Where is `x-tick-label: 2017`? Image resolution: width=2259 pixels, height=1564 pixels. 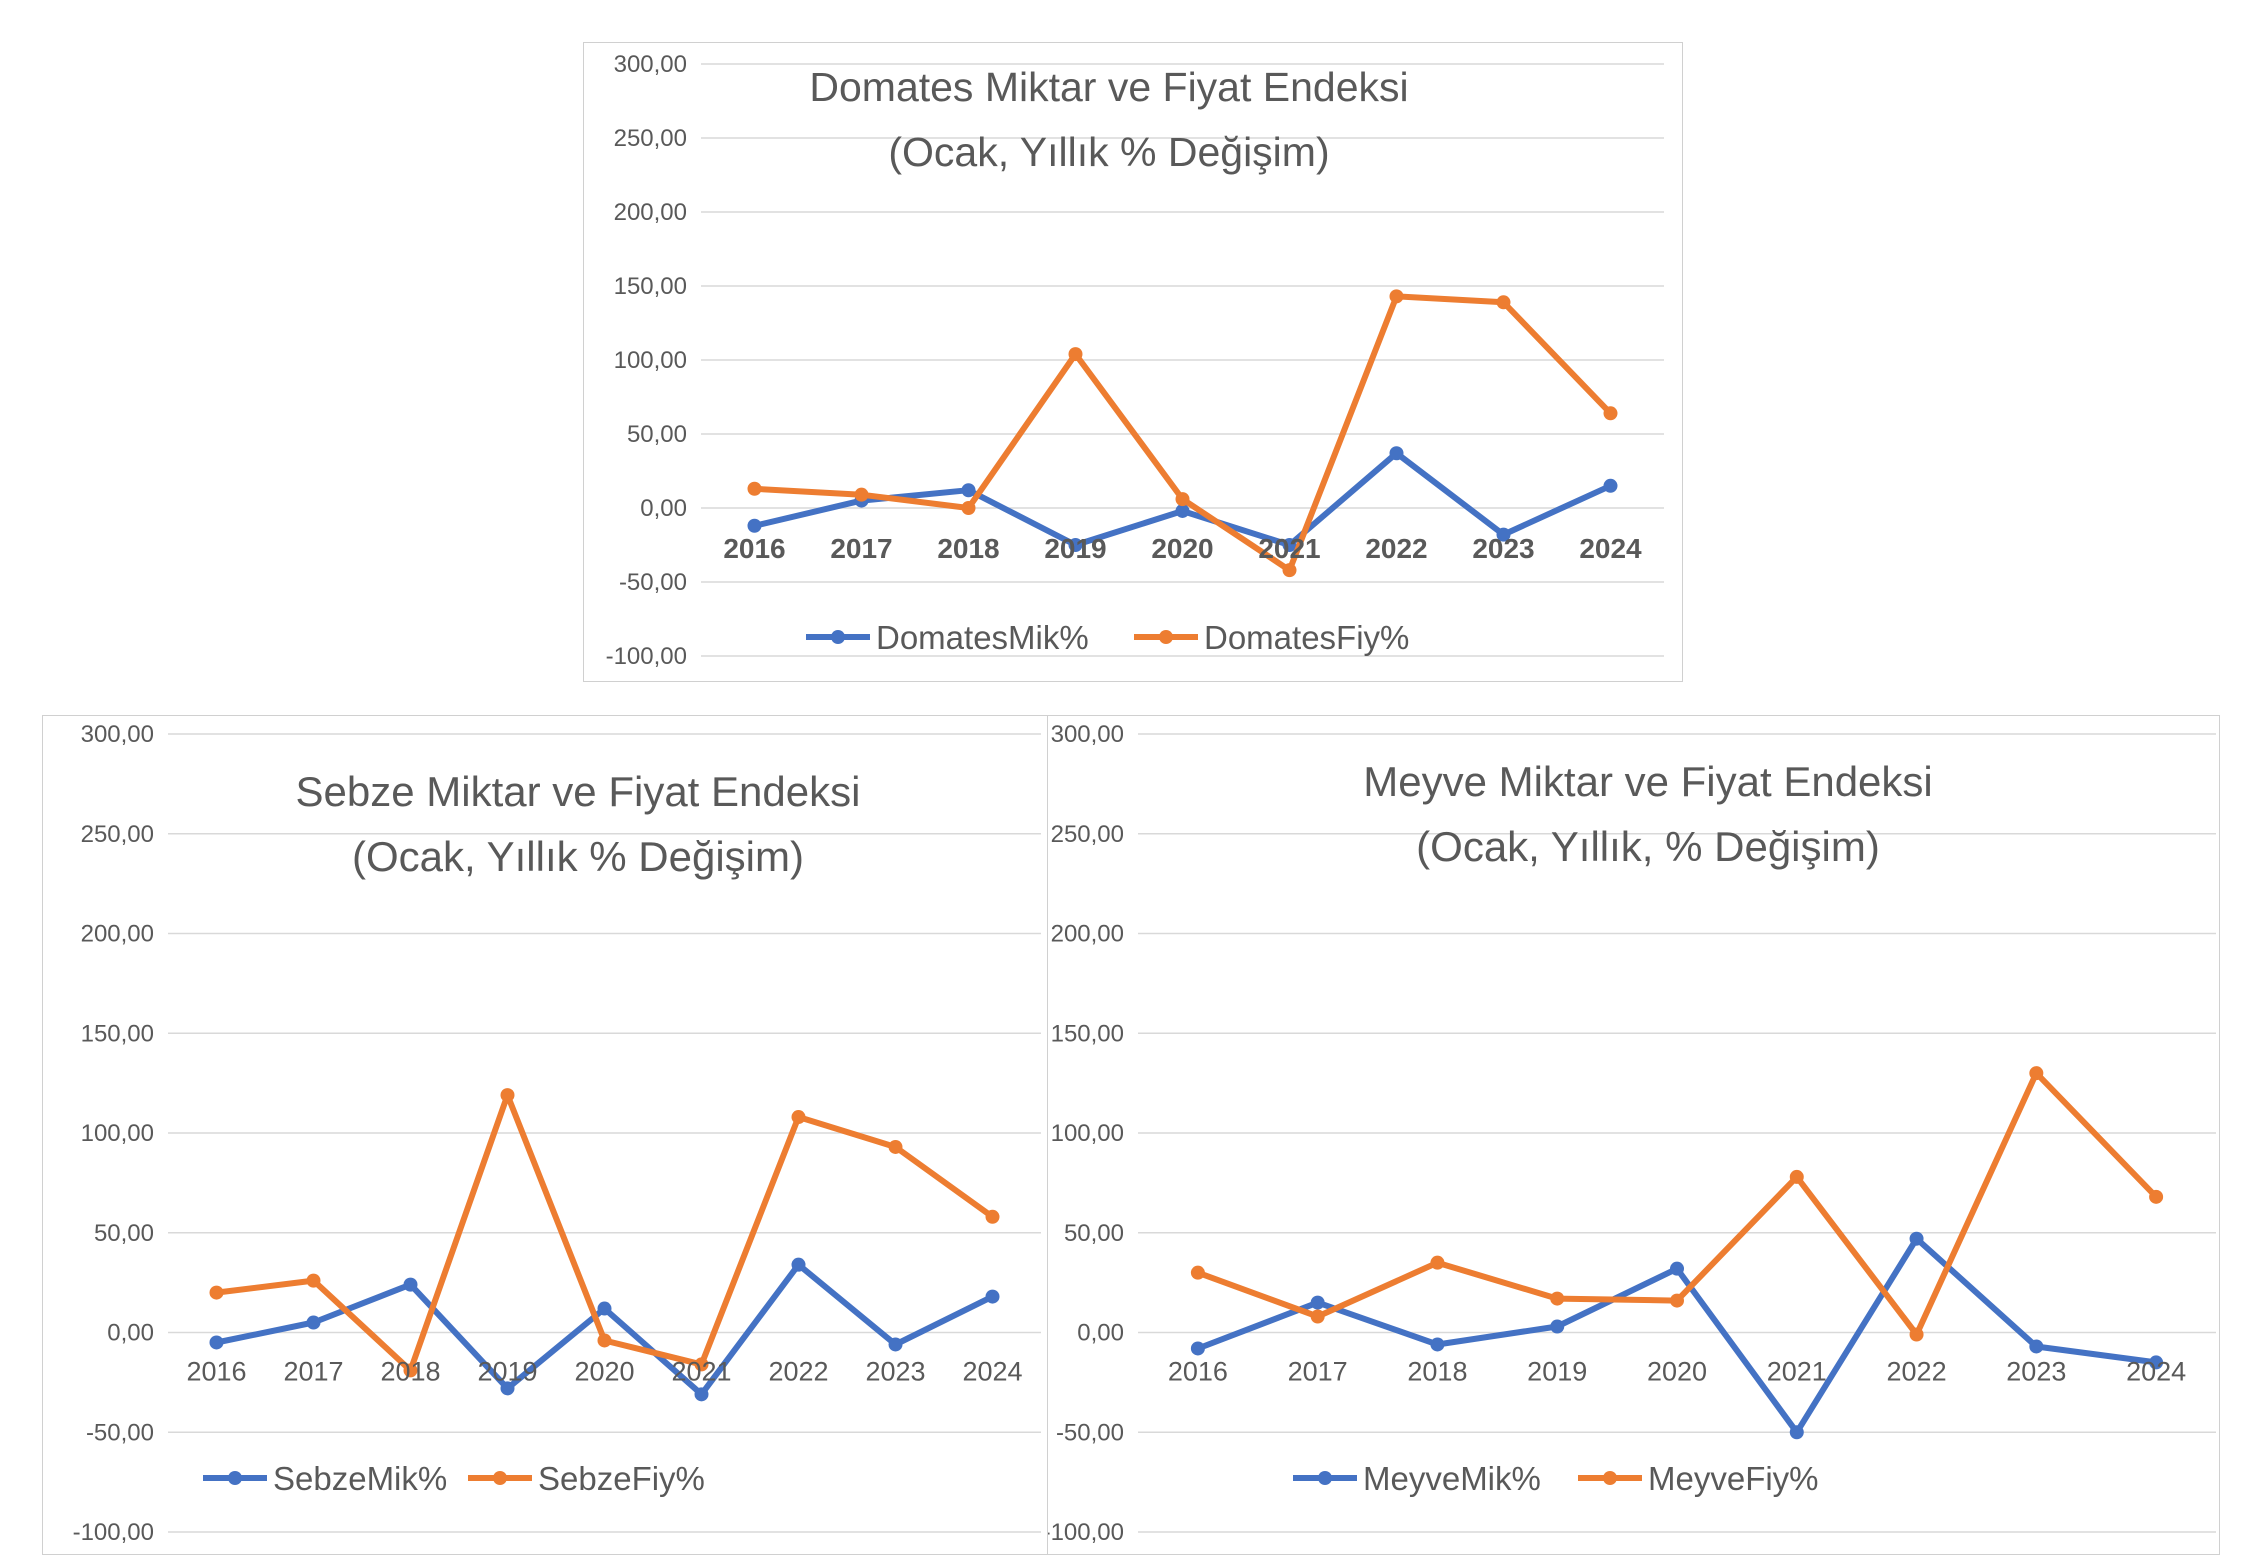
x-tick-label: 2017 is located at coordinates (861, 548).